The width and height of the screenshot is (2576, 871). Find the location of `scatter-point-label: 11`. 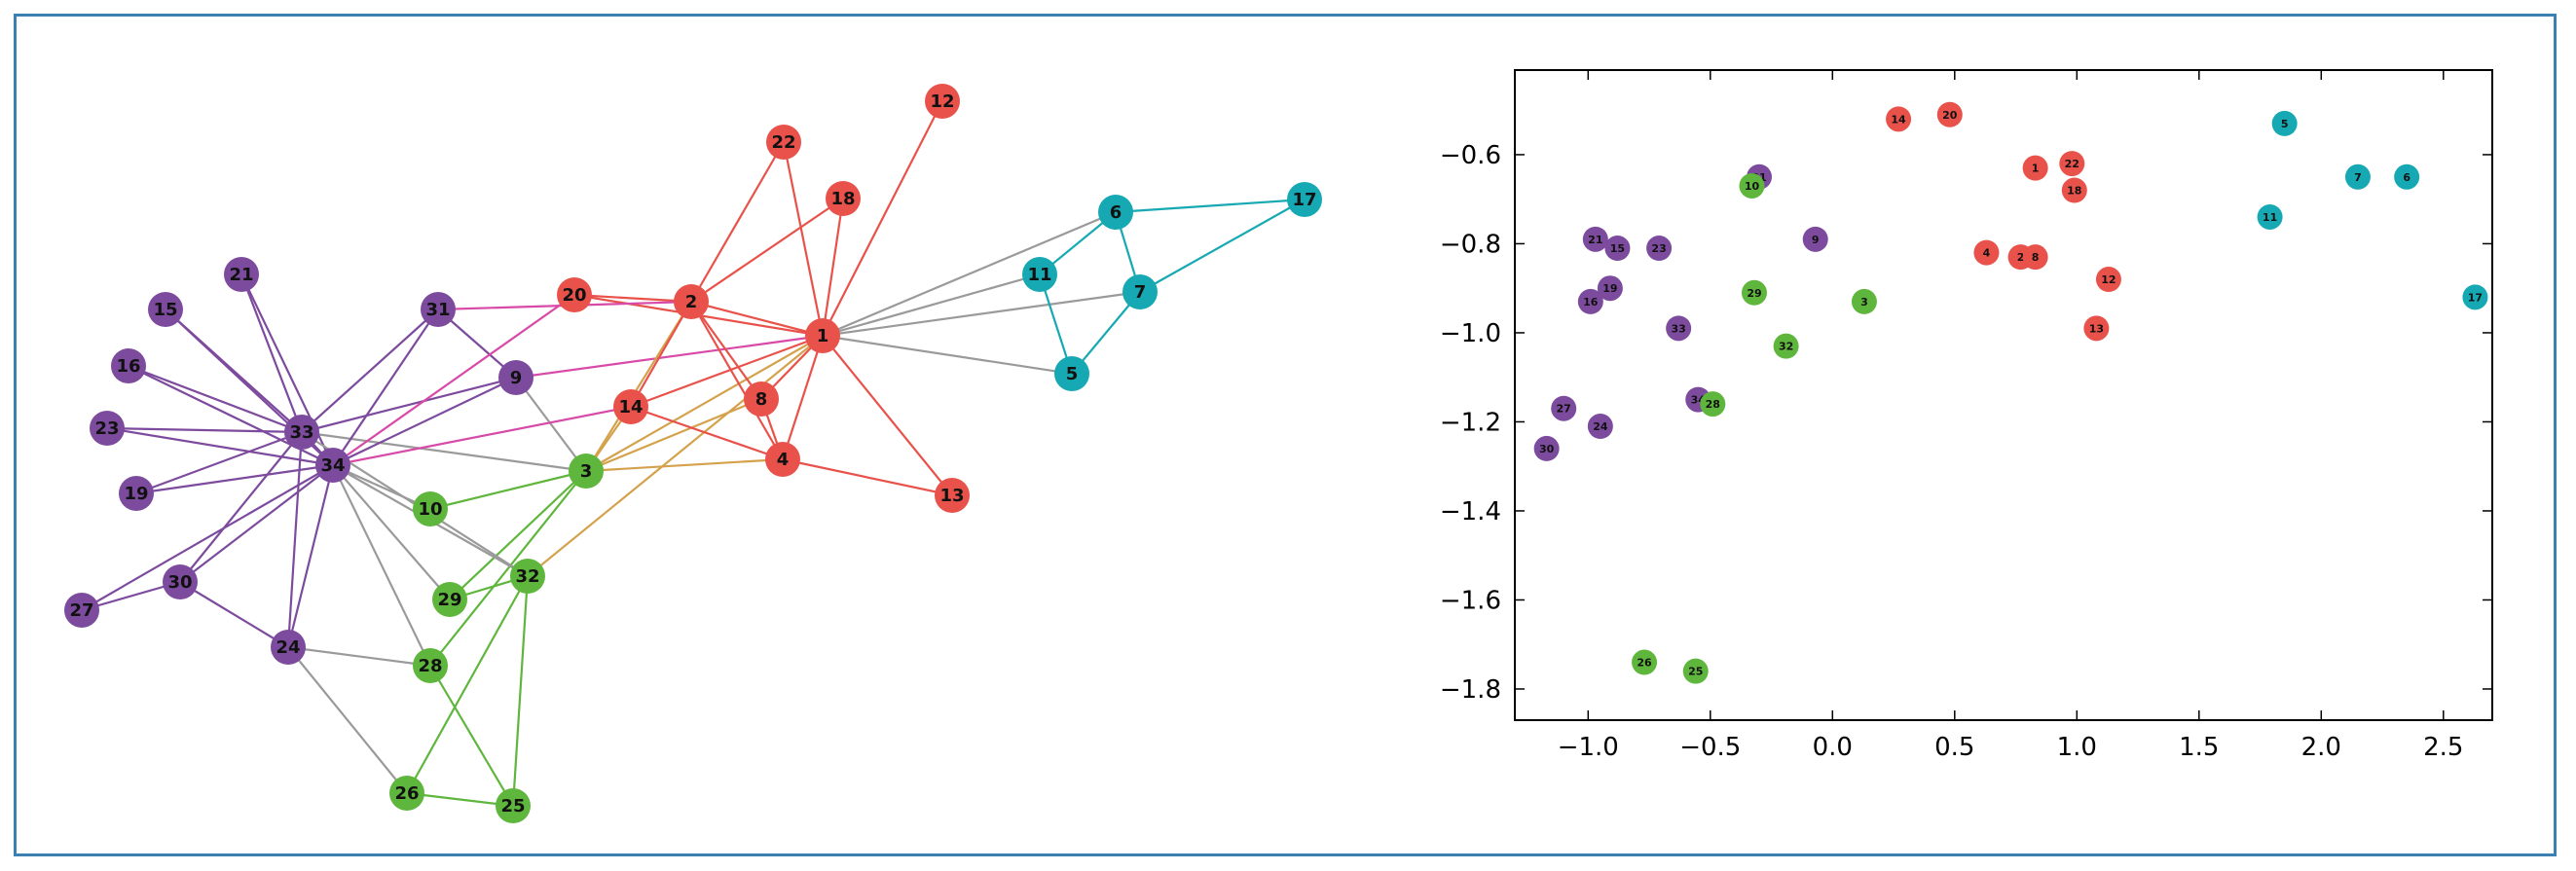

scatter-point-label: 11 is located at coordinates (2270, 217).